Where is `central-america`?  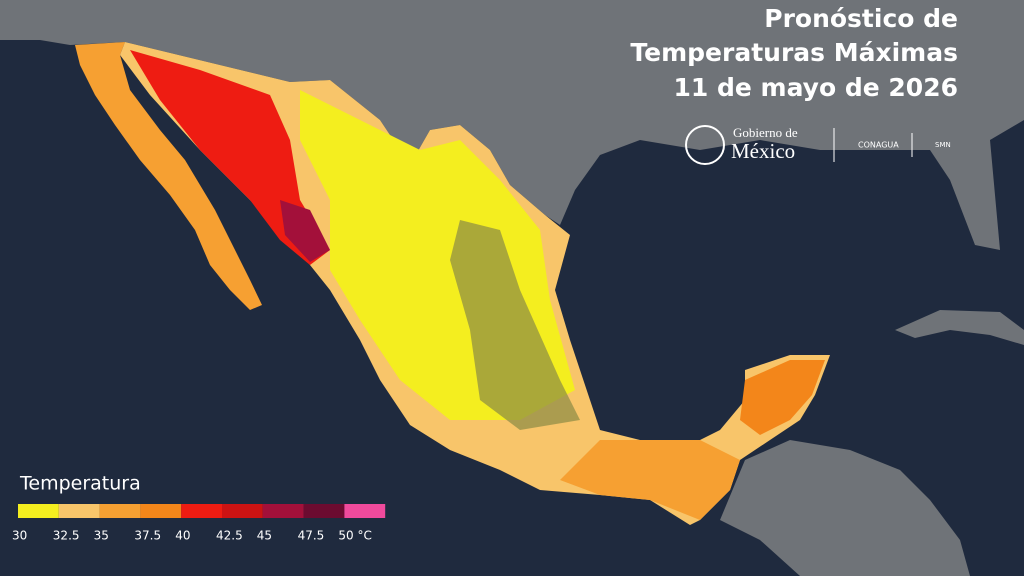
central-america is located at coordinates (845, 508).